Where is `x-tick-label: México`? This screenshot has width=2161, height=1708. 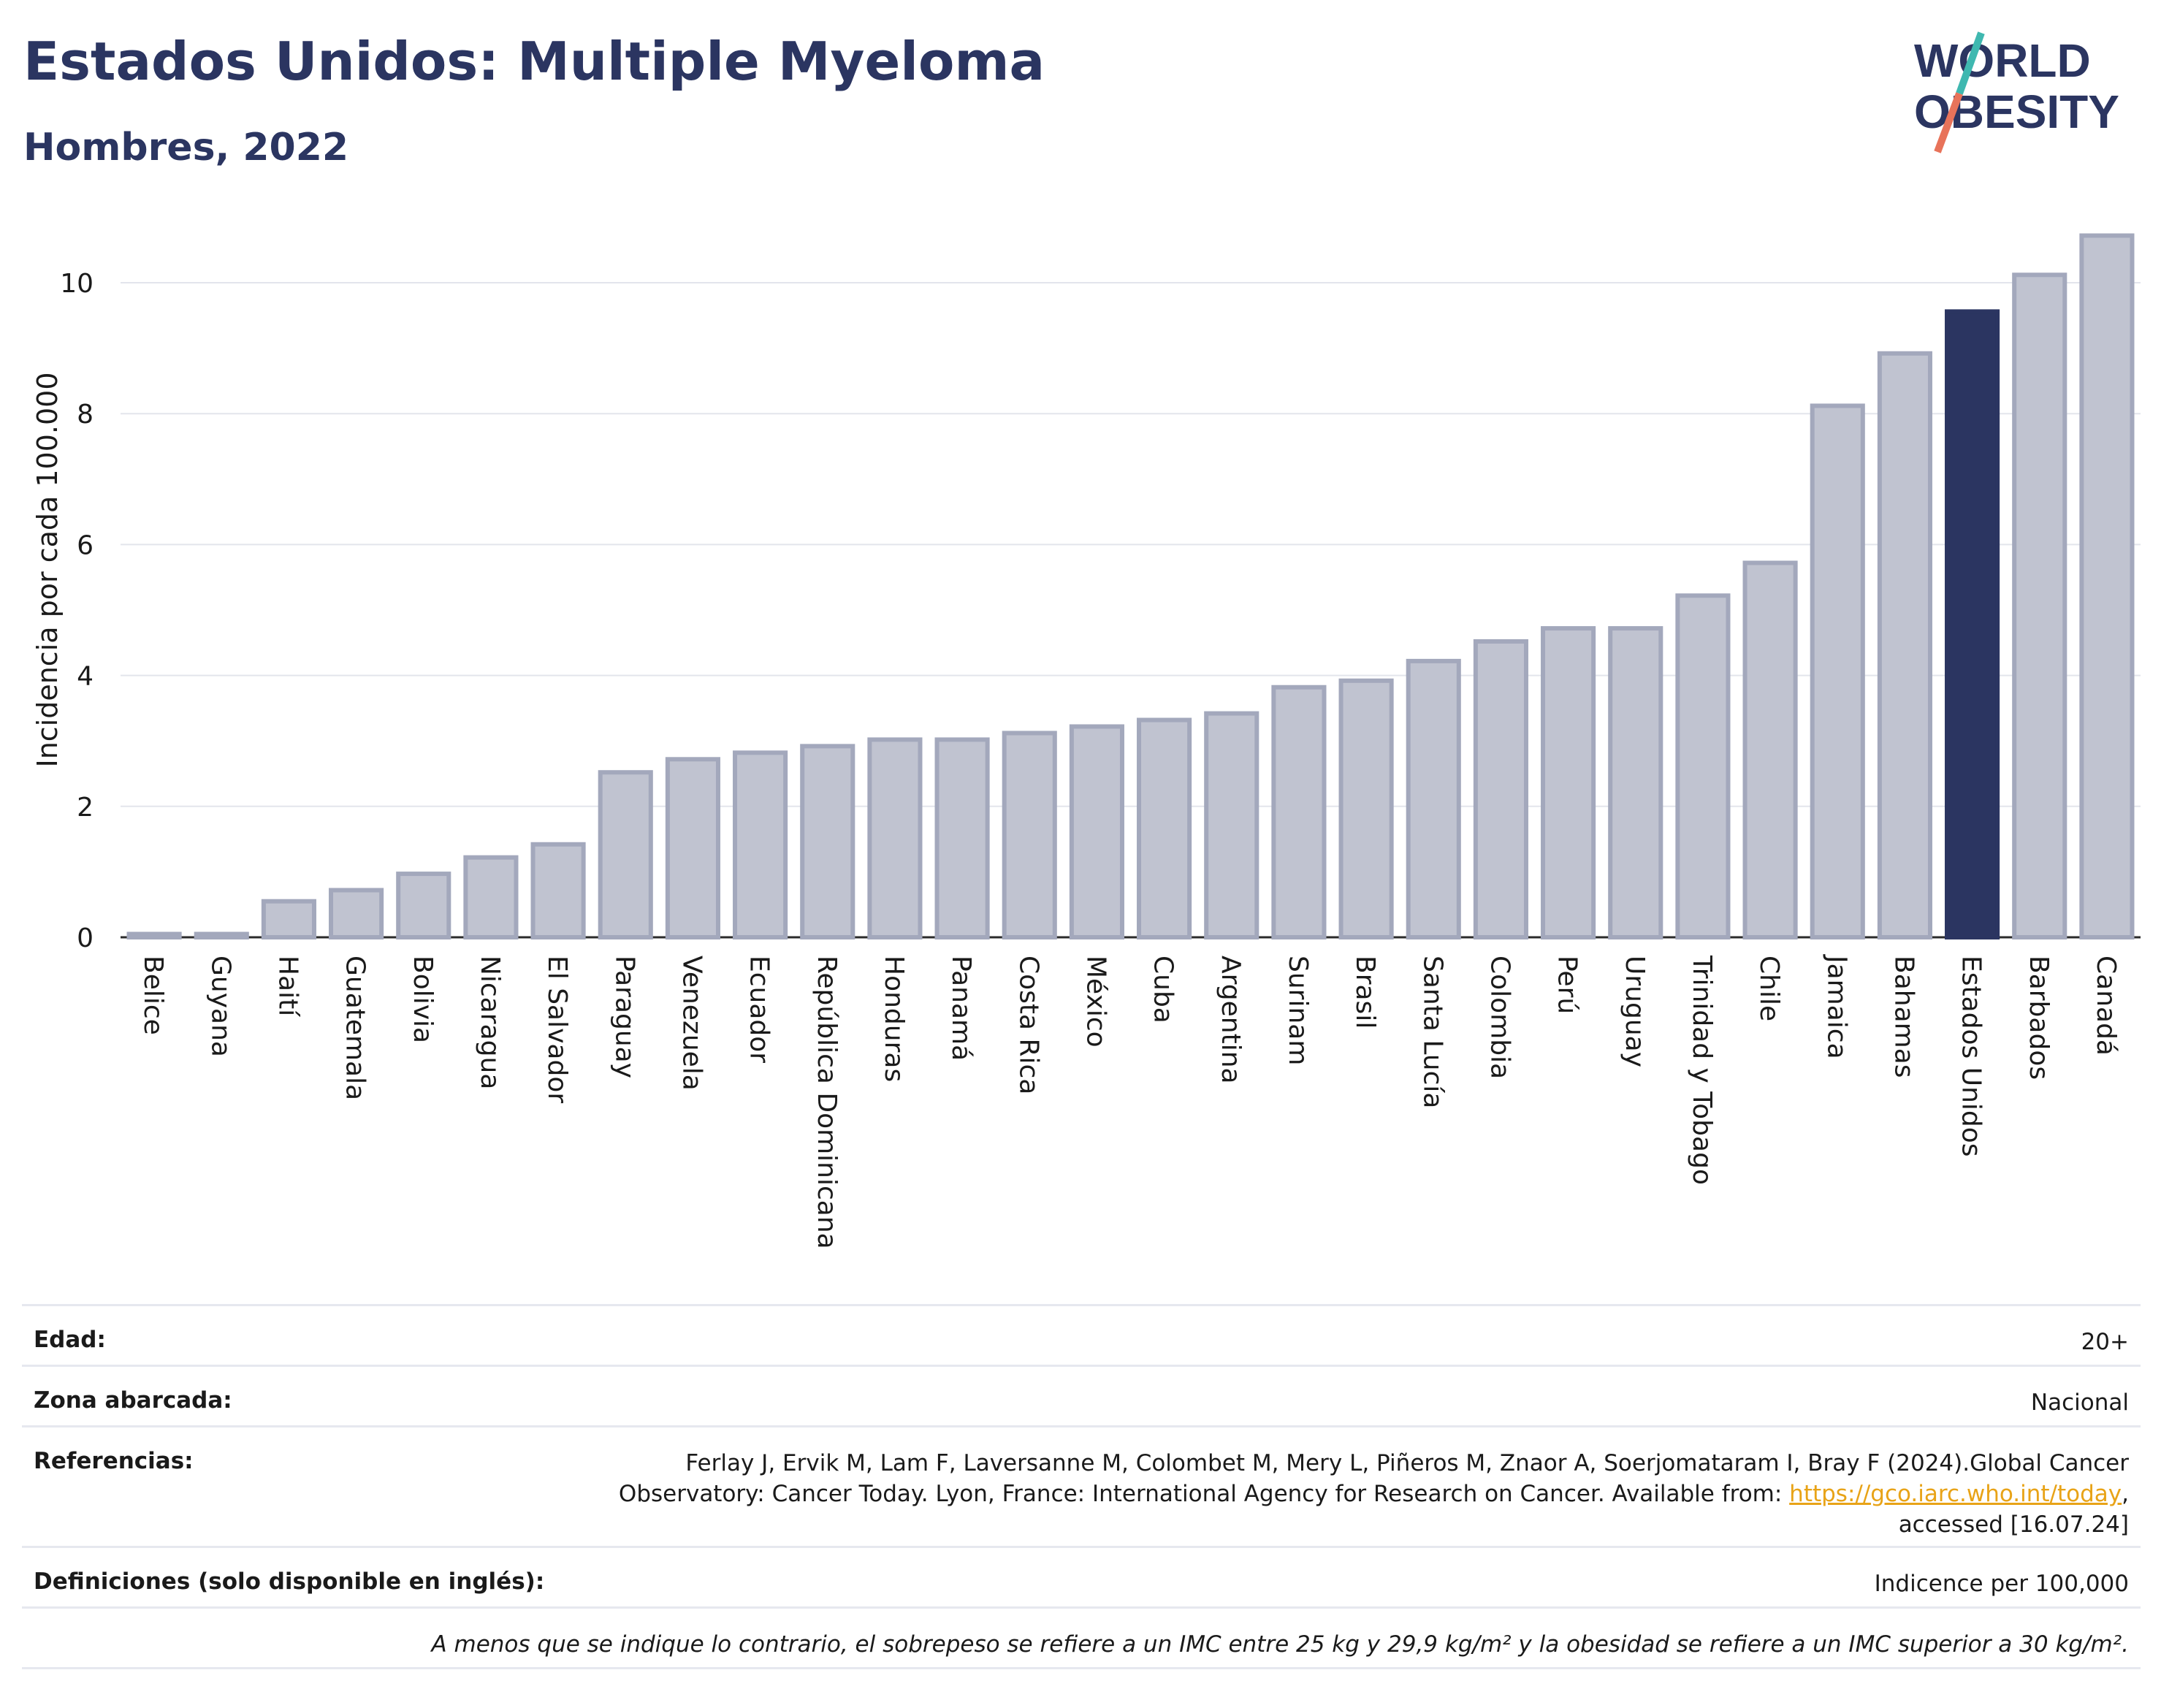
x-tick-label: México is located at coordinates (1095, 1002).